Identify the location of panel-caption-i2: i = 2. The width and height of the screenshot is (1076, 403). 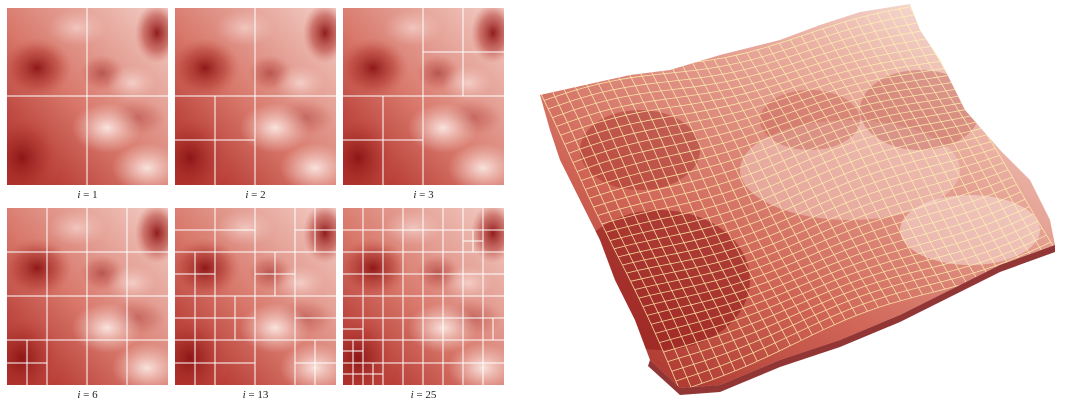
(255, 195).